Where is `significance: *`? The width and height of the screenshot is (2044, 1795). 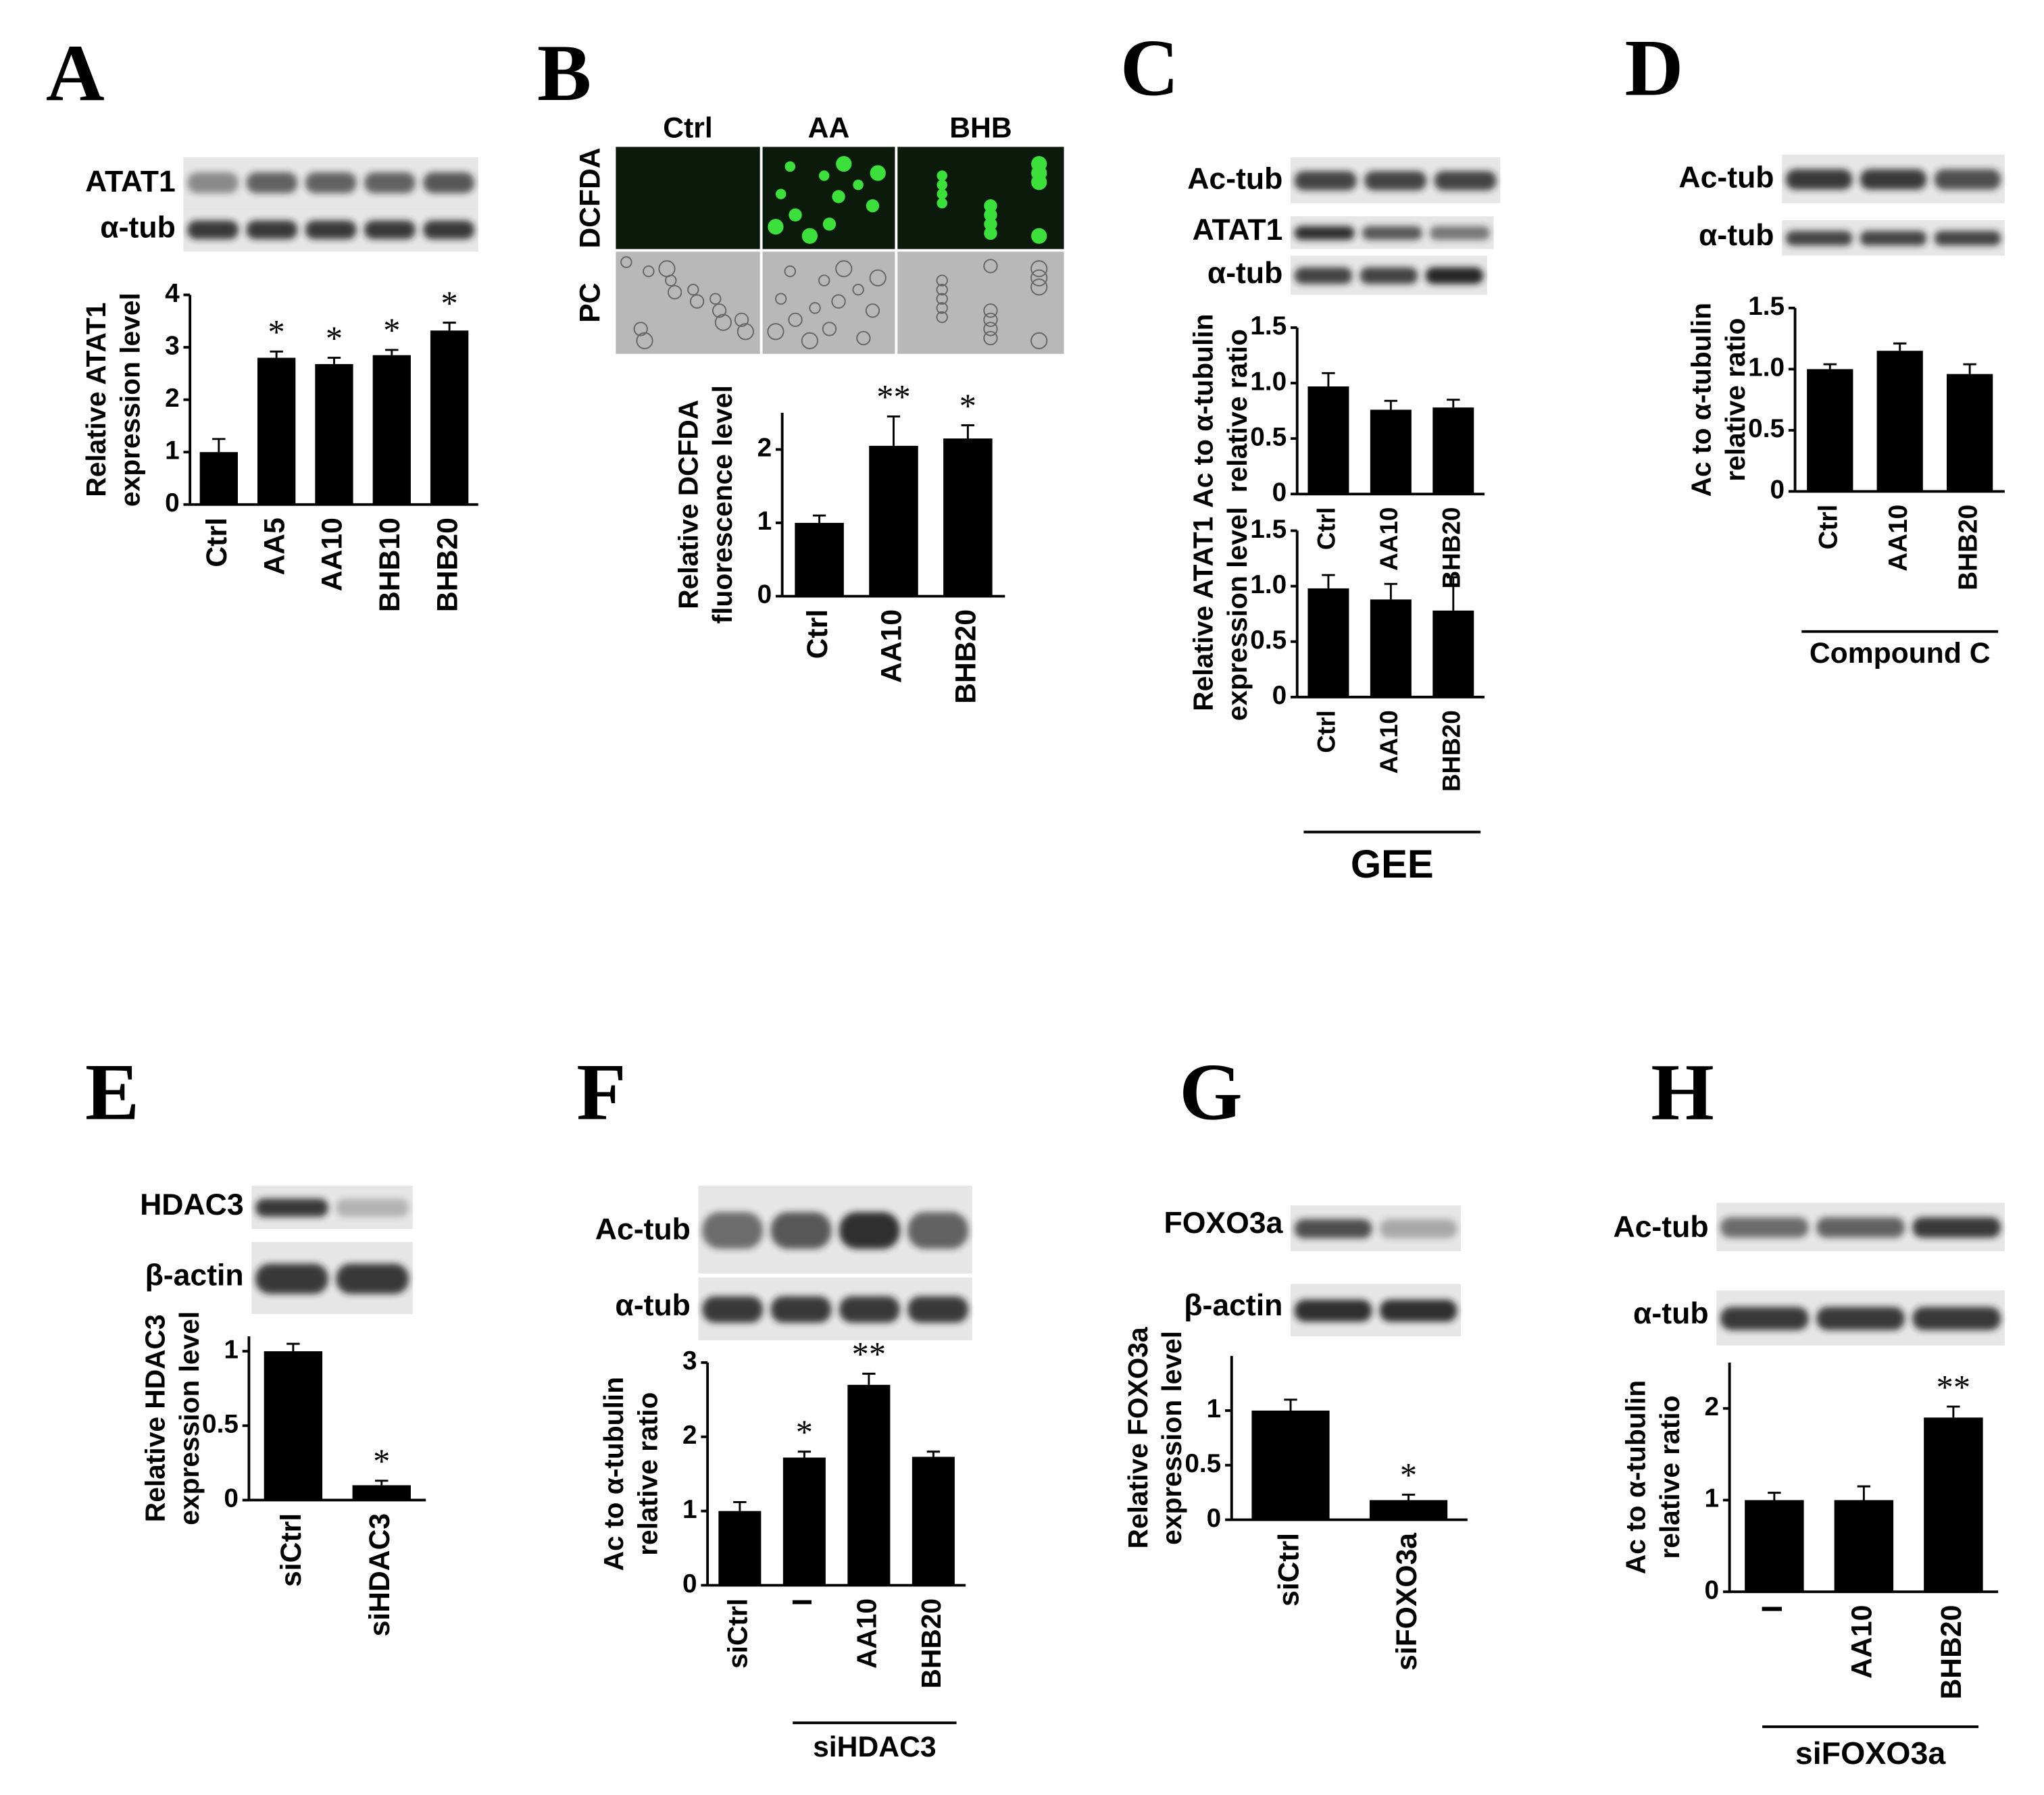 significance: * is located at coordinates (449, 303).